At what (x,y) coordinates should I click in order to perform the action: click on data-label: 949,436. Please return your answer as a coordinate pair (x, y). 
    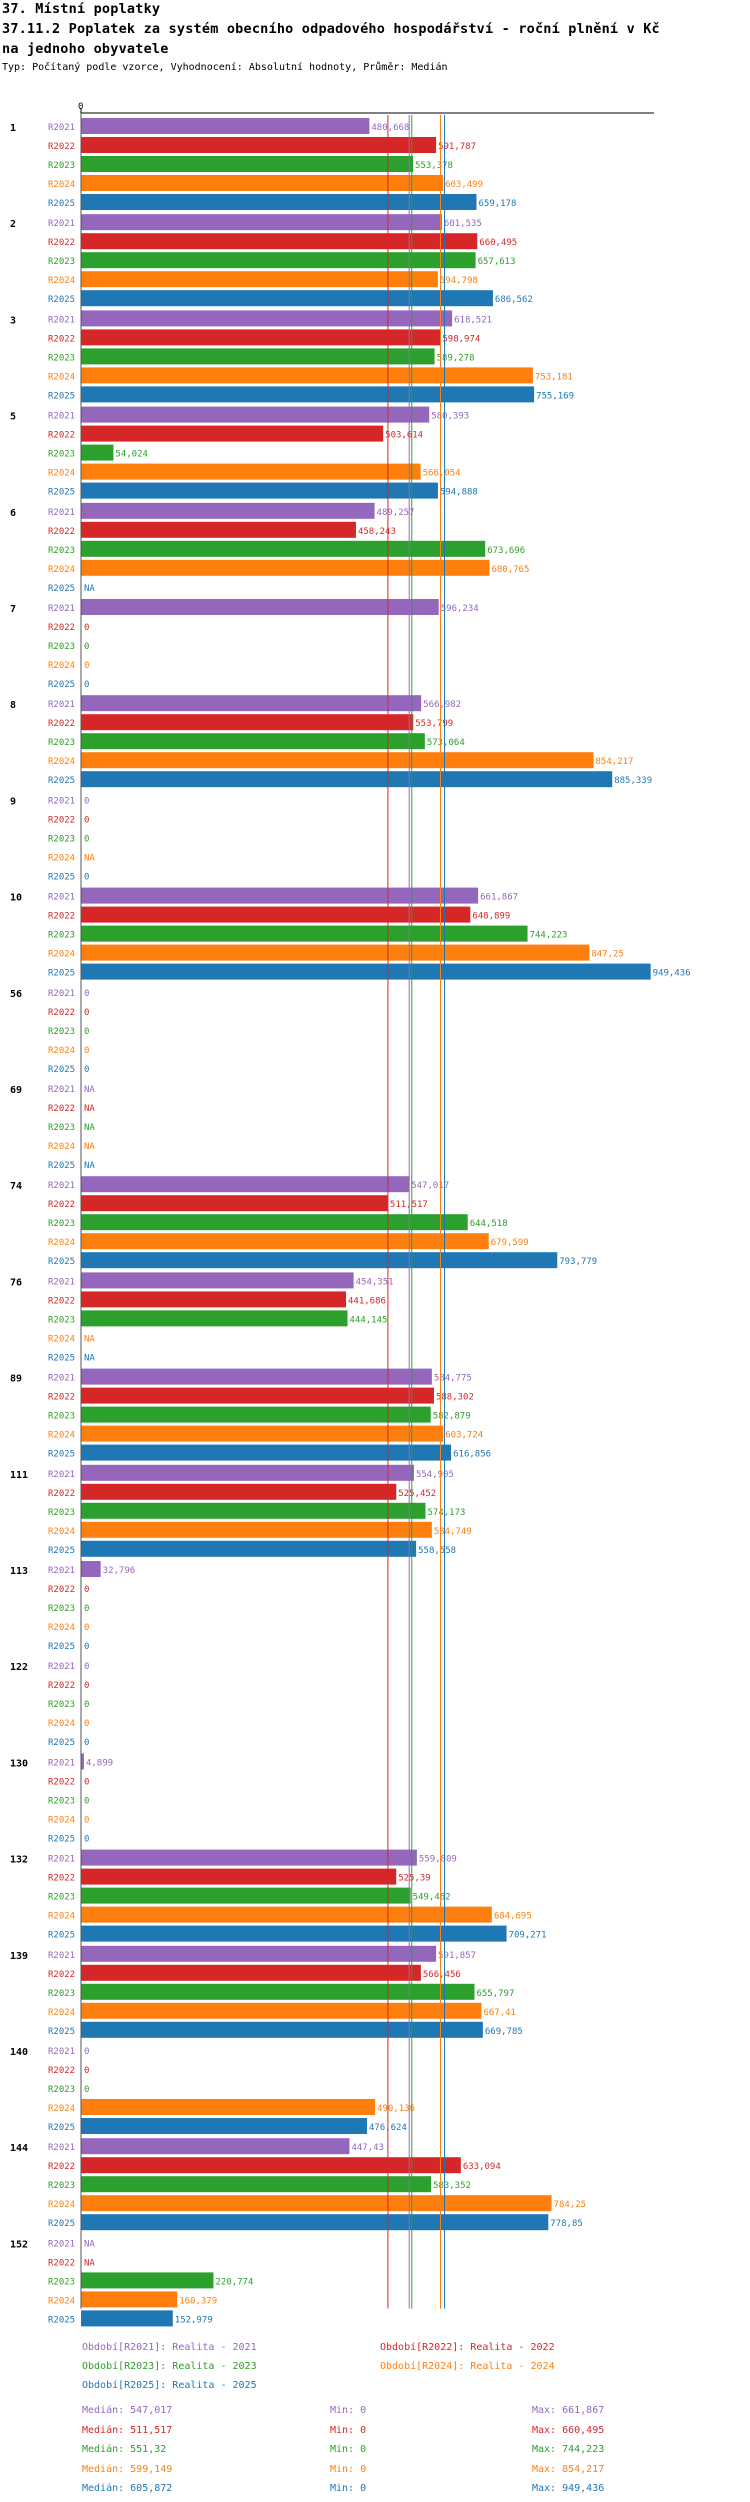
    Looking at the image, I should click on (672, 974).